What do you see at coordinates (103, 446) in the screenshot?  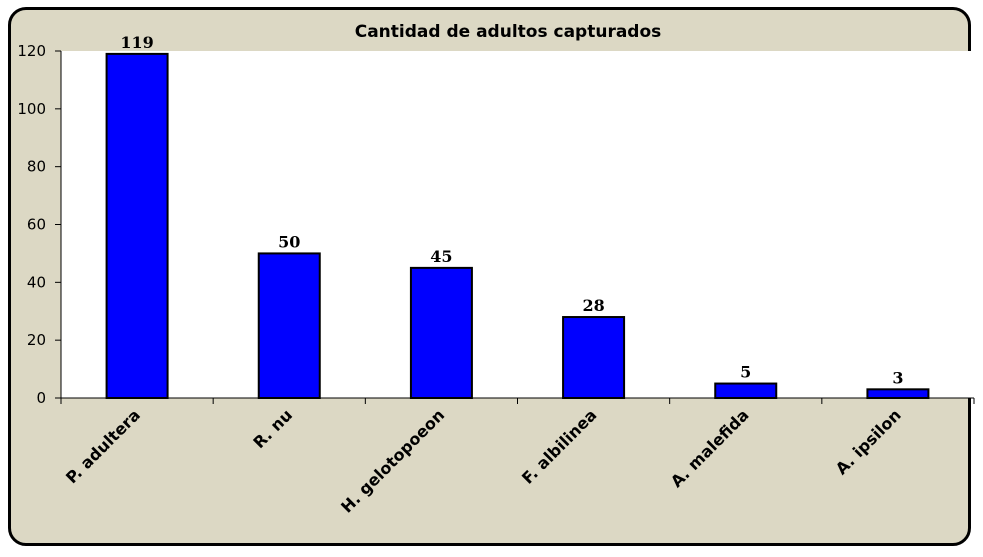 I see `x-tick-label: P. adultera` at bounding box center [103, 446].